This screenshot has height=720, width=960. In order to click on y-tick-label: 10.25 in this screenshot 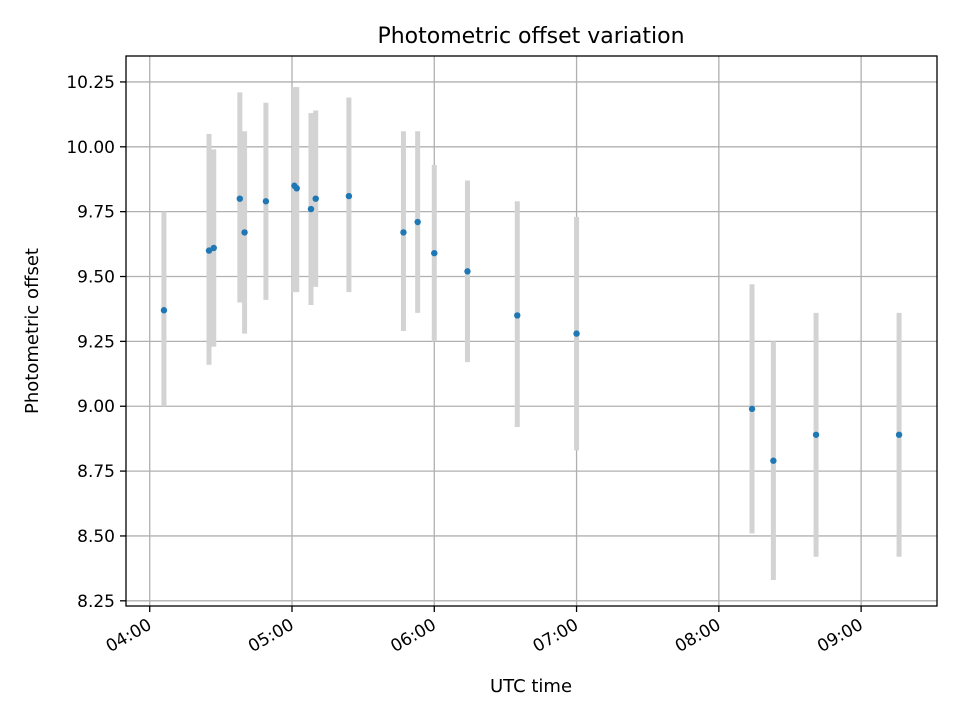, I will do `click(90, 83)`.